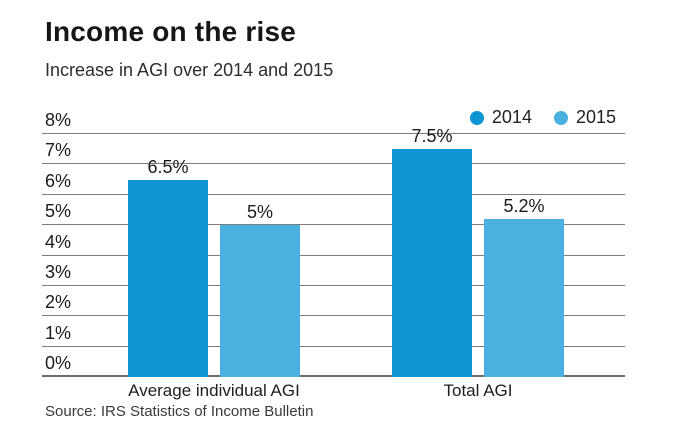 Image resolution: width=680 pixels, height=443 pixels. I want to click on legend-item-2014: 2014, so click(500, 117).